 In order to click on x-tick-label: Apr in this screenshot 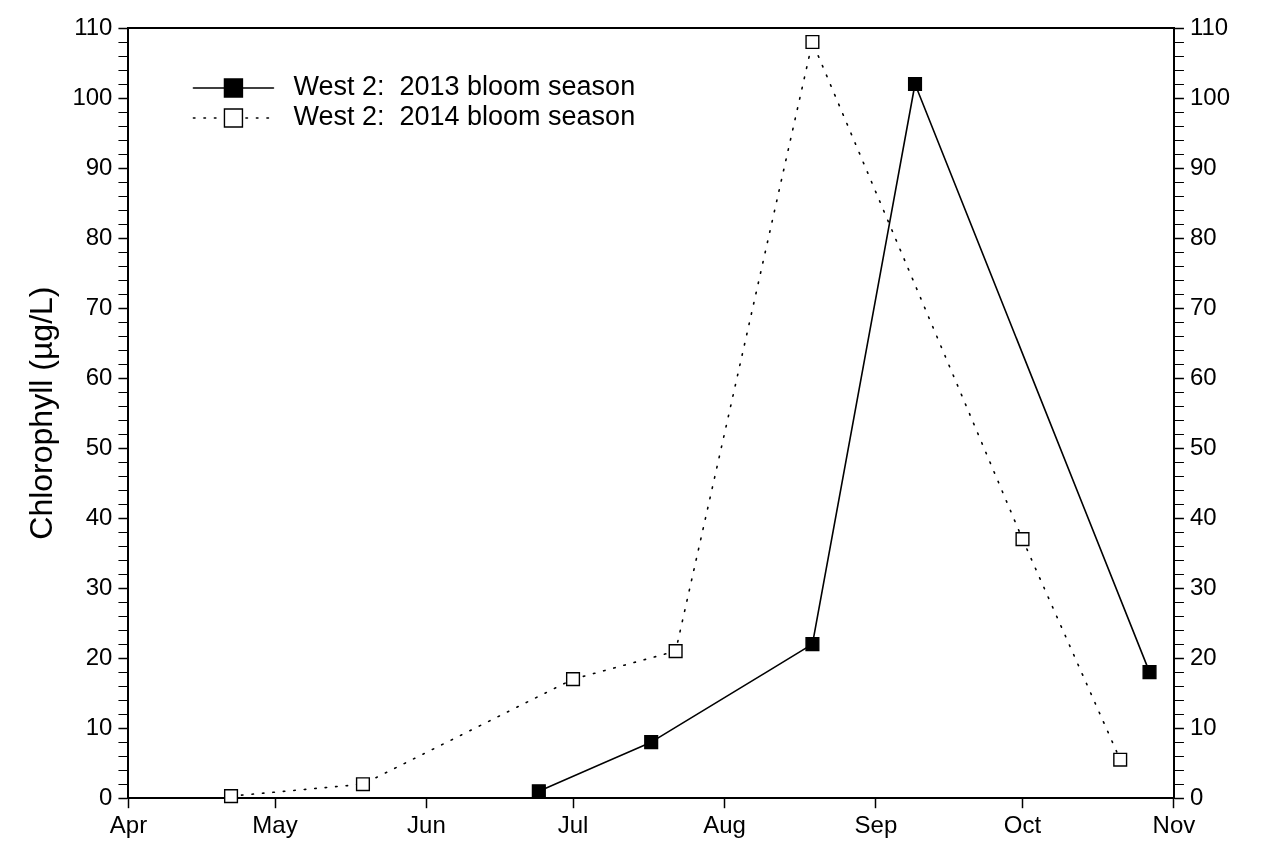, I will do `click(128, 825)`.